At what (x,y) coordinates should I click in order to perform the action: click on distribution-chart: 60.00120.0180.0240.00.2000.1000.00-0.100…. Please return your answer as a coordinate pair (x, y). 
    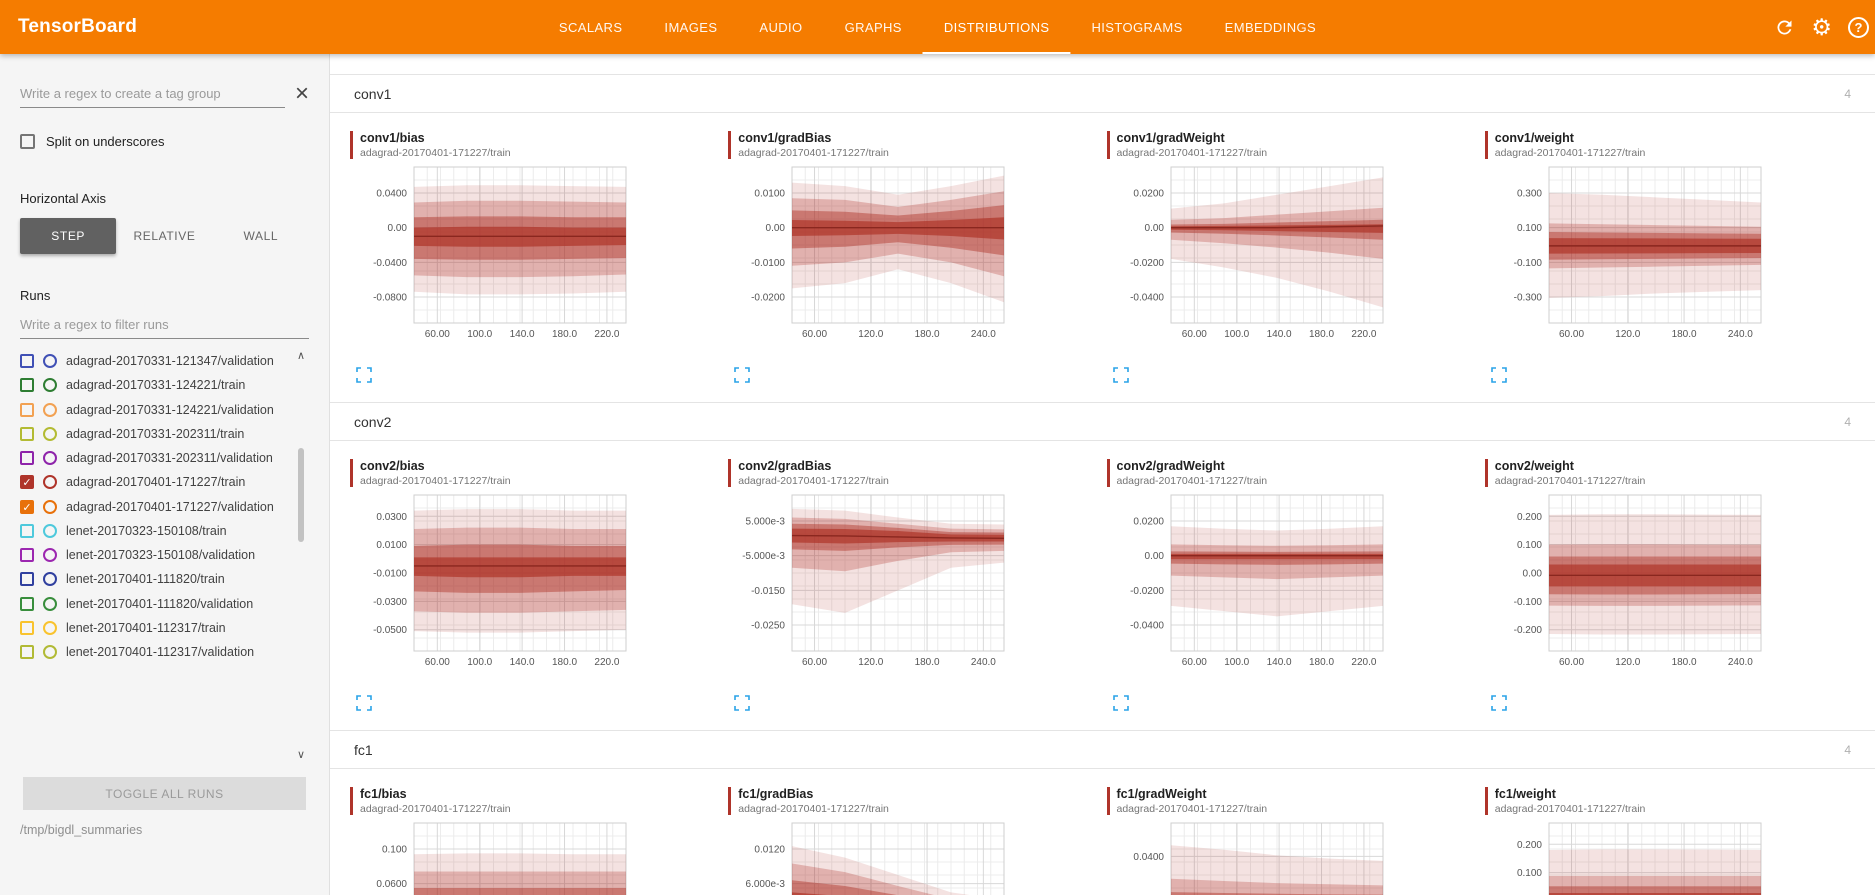
    Looking at the image, I should click on (1655, 856).